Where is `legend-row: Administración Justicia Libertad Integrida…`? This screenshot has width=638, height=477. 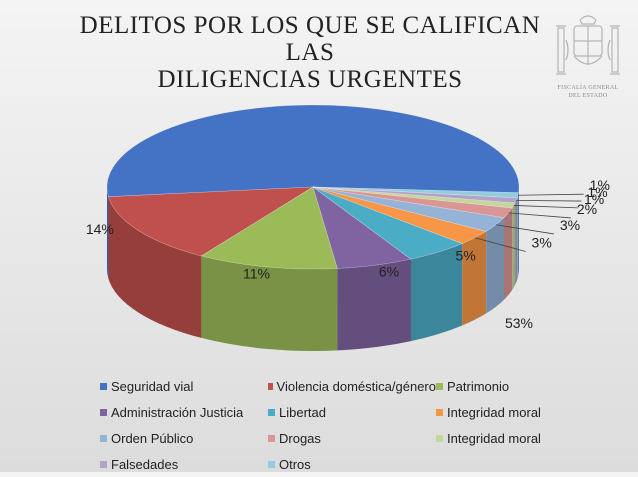
legend-row: Administración Justicia Libertad Integrida… is located at coordinates (360, 412).